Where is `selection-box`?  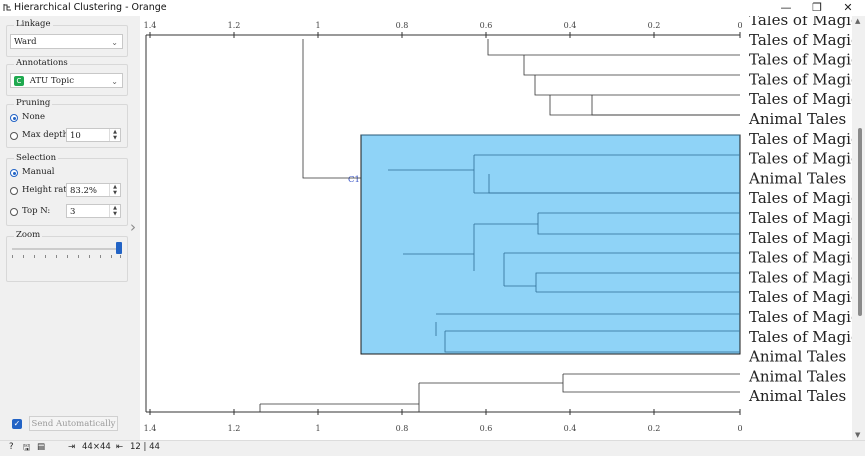
selection-box is located at coordinates (67, 192).